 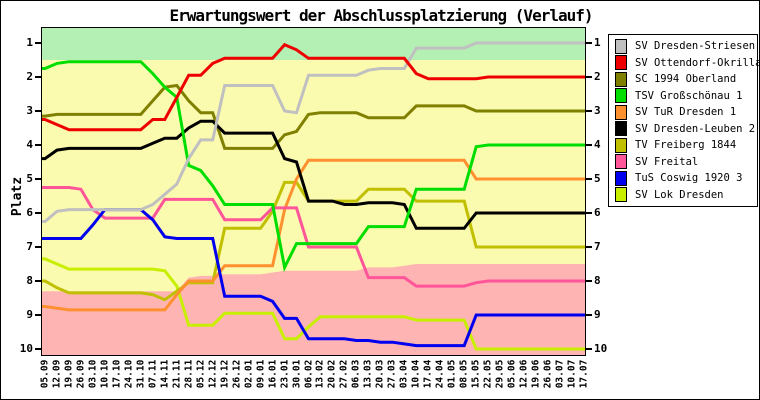 I want to click on legend-item: SC 1994 Oberland, so click(x=686, y=79).